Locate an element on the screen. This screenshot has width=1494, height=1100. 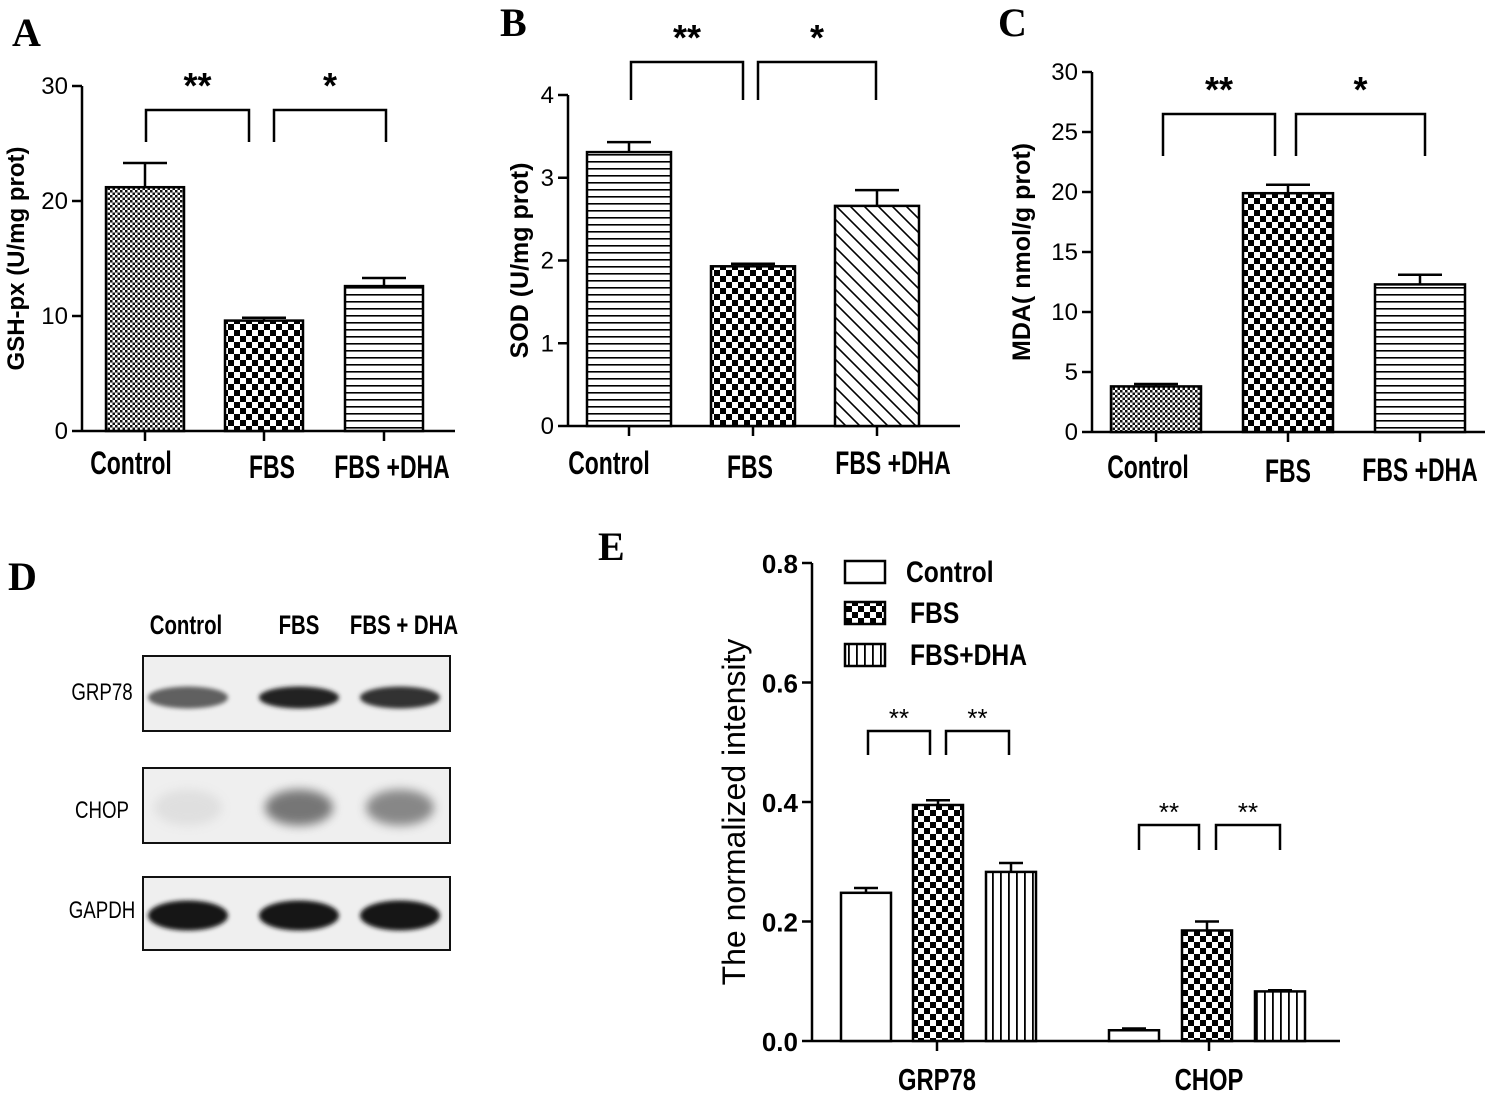
bar-chop-fbs-dha is located at coordinates (1280, 1016).